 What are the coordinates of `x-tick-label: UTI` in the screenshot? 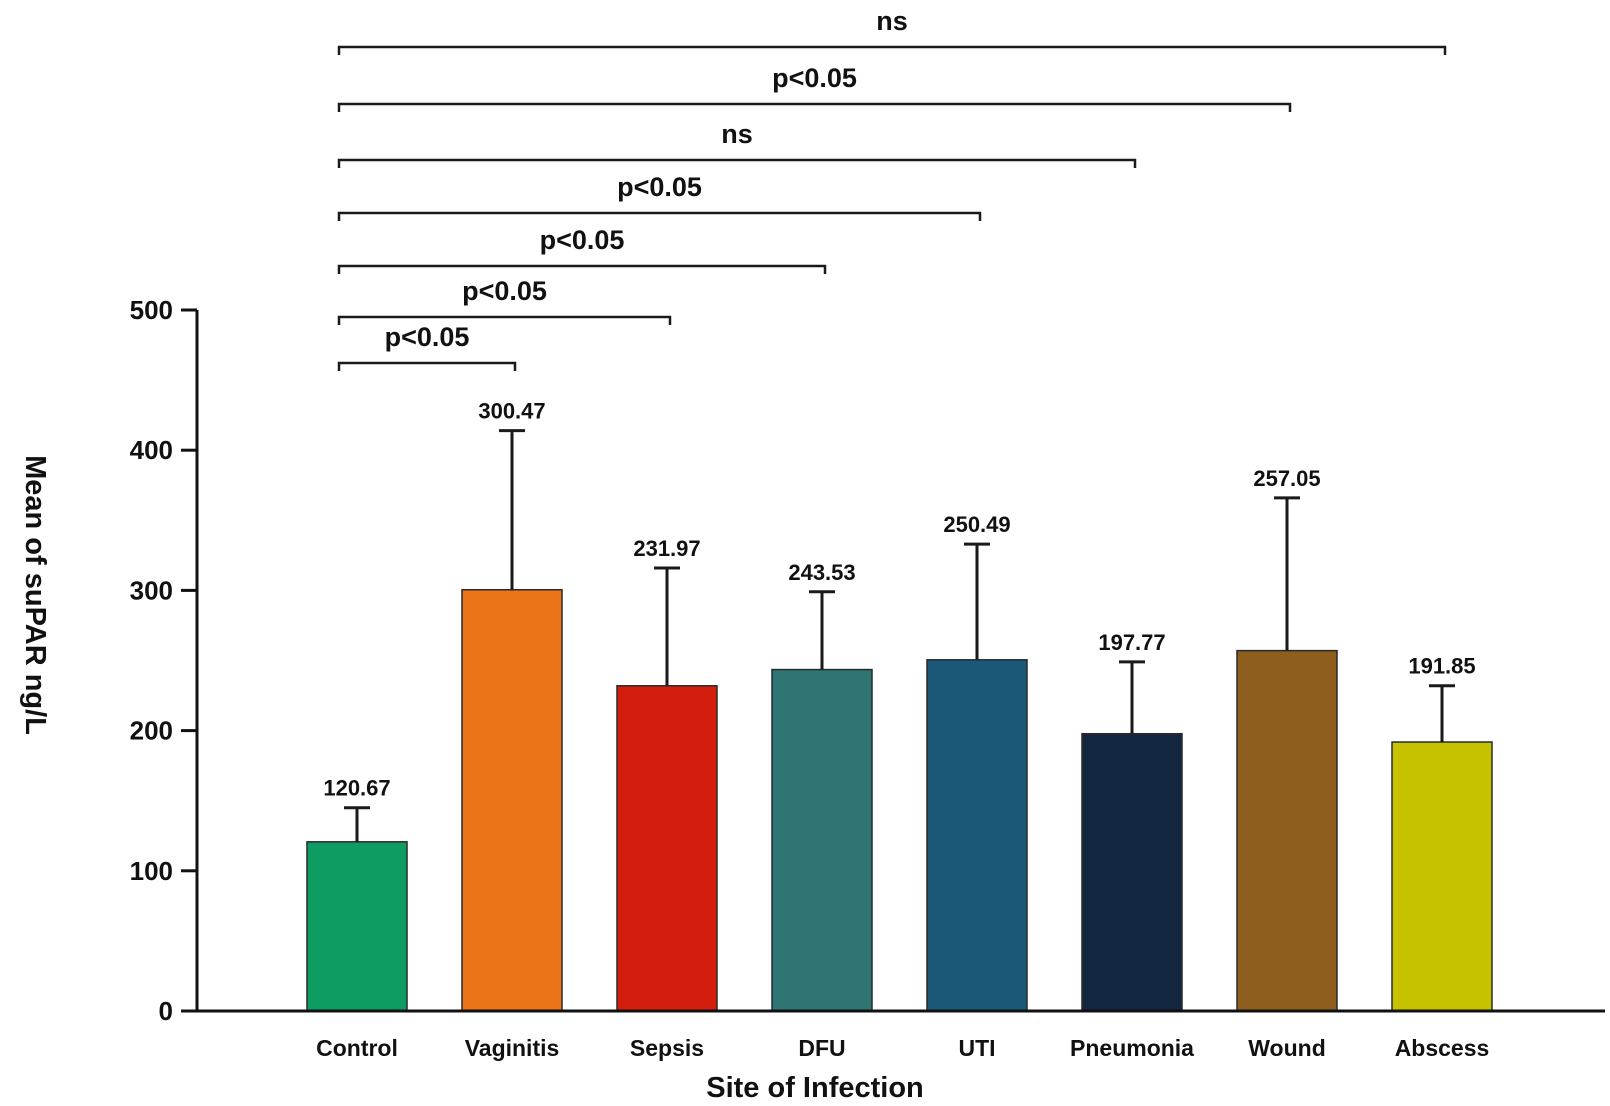 It's located at (976, 1048).